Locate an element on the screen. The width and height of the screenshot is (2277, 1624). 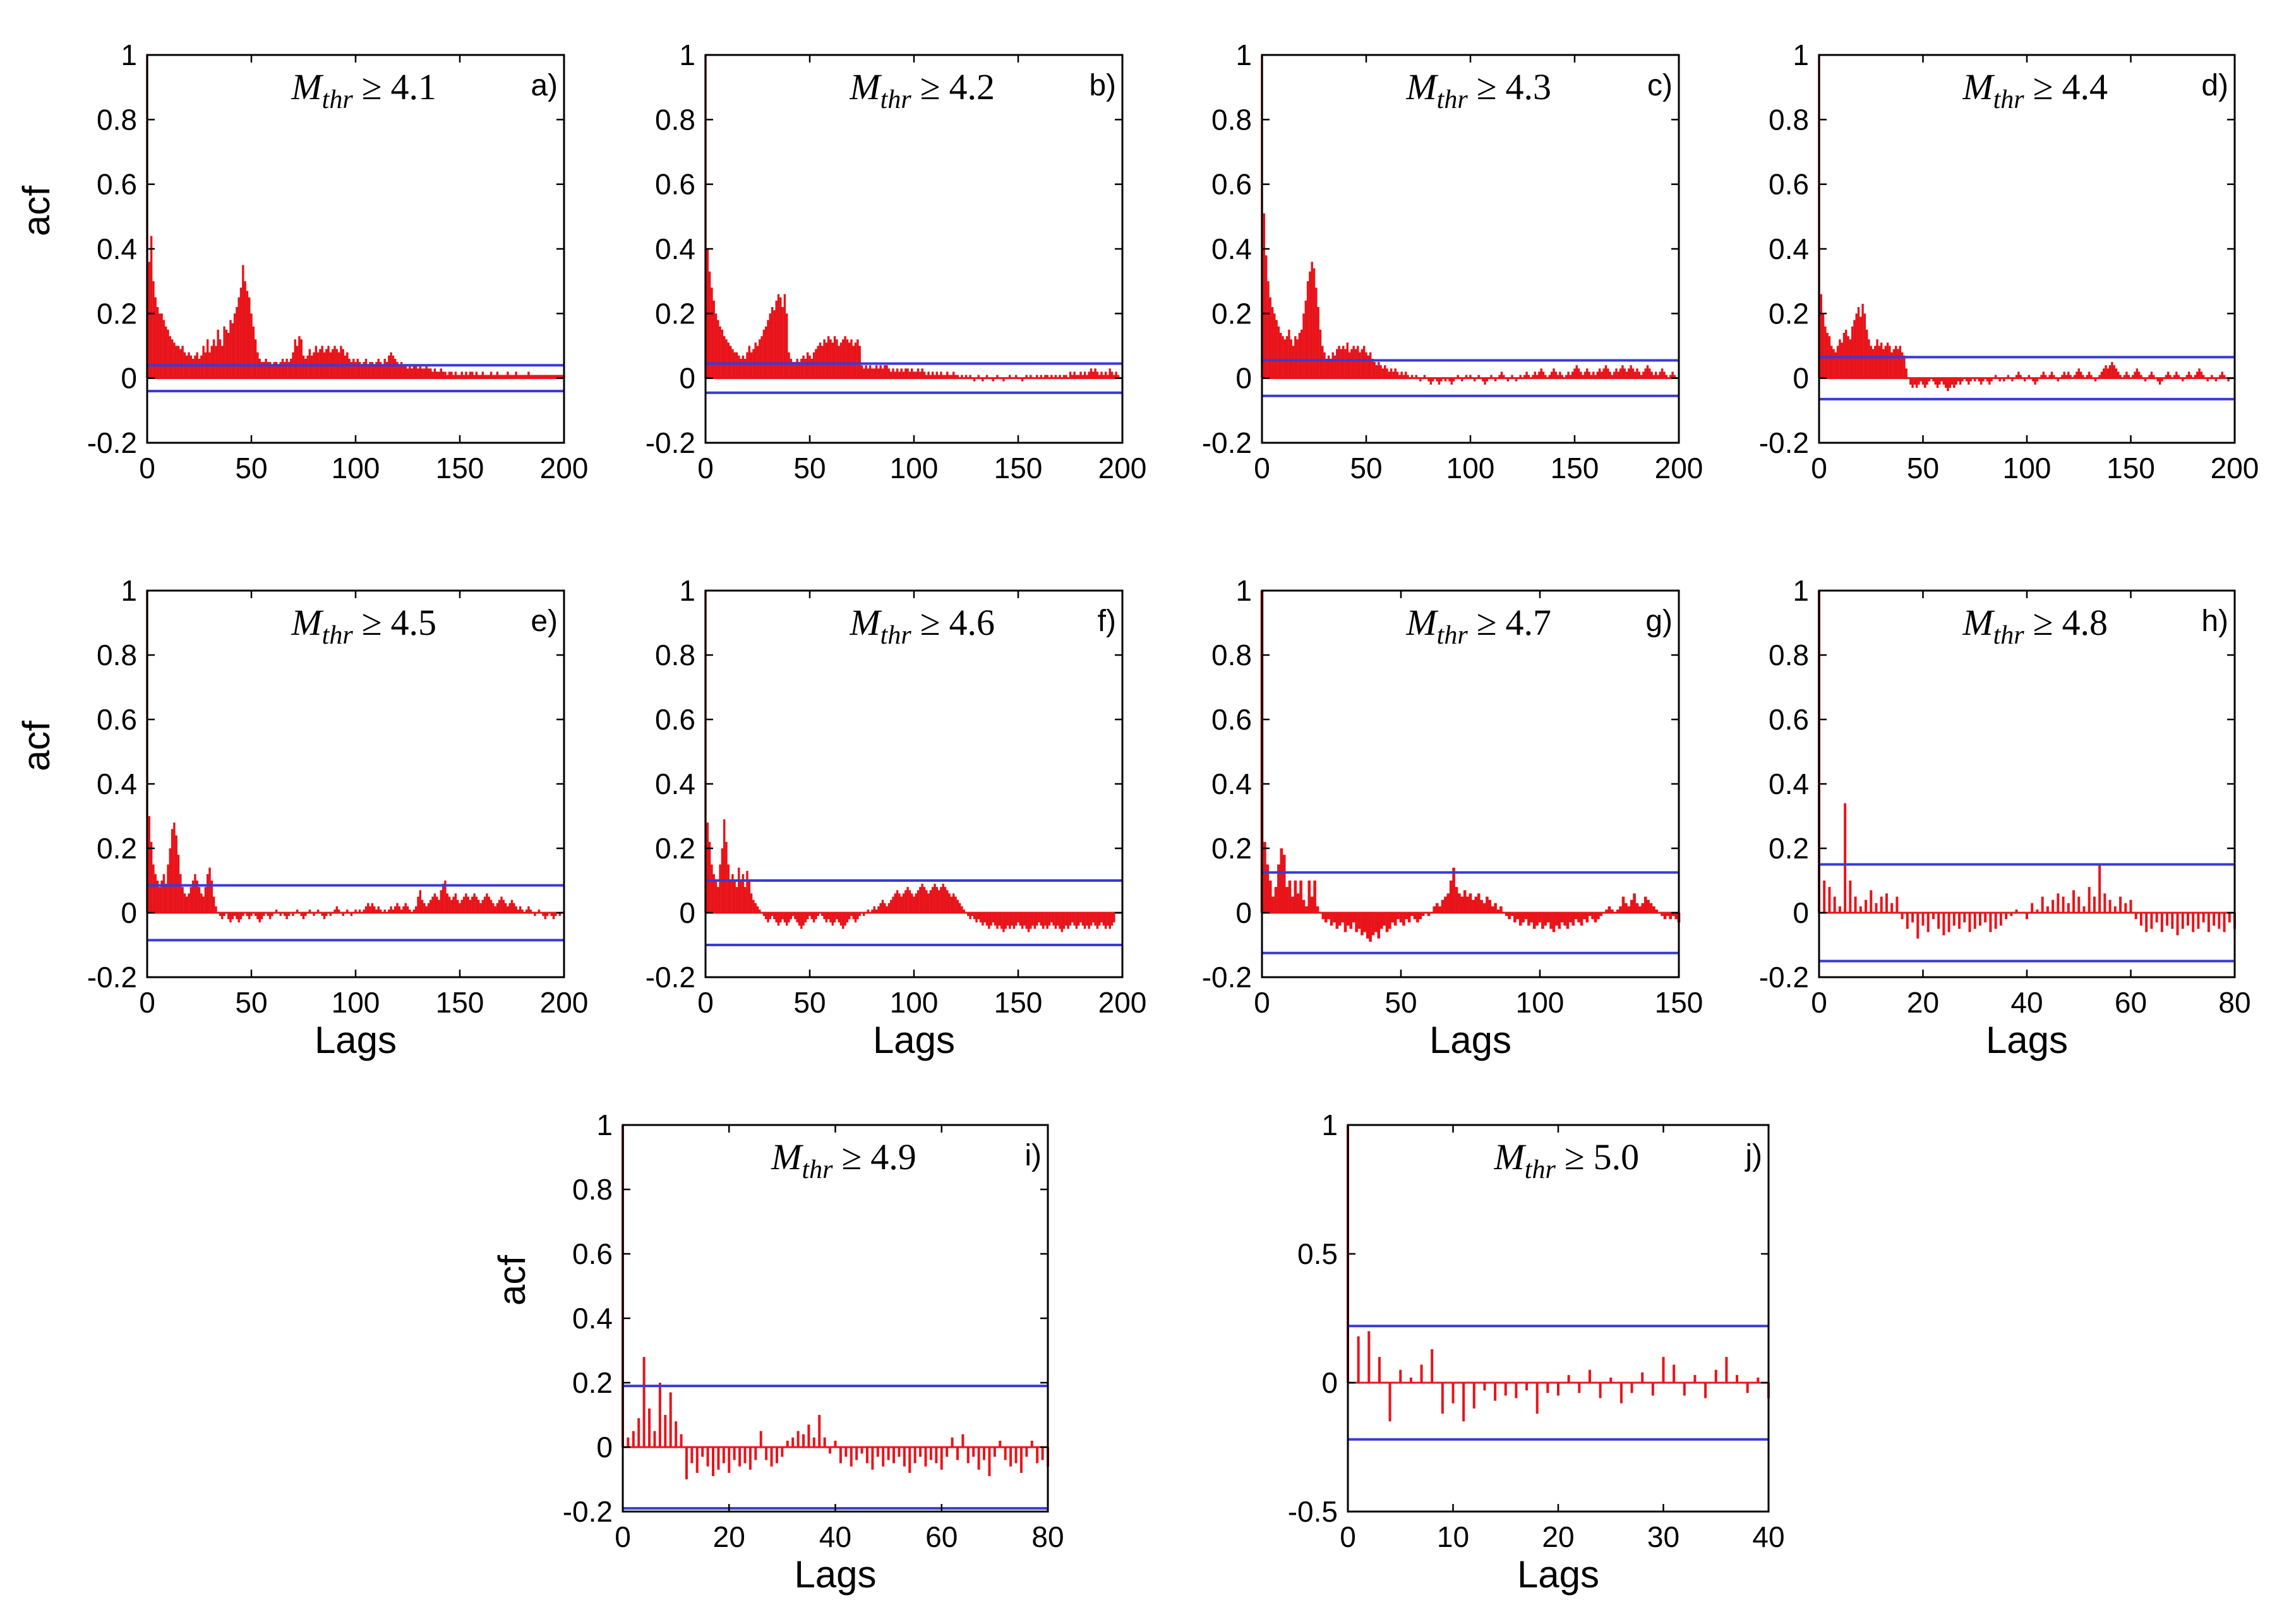
title-threshold-value: 4.4 is located at coordinates (2085, 86).